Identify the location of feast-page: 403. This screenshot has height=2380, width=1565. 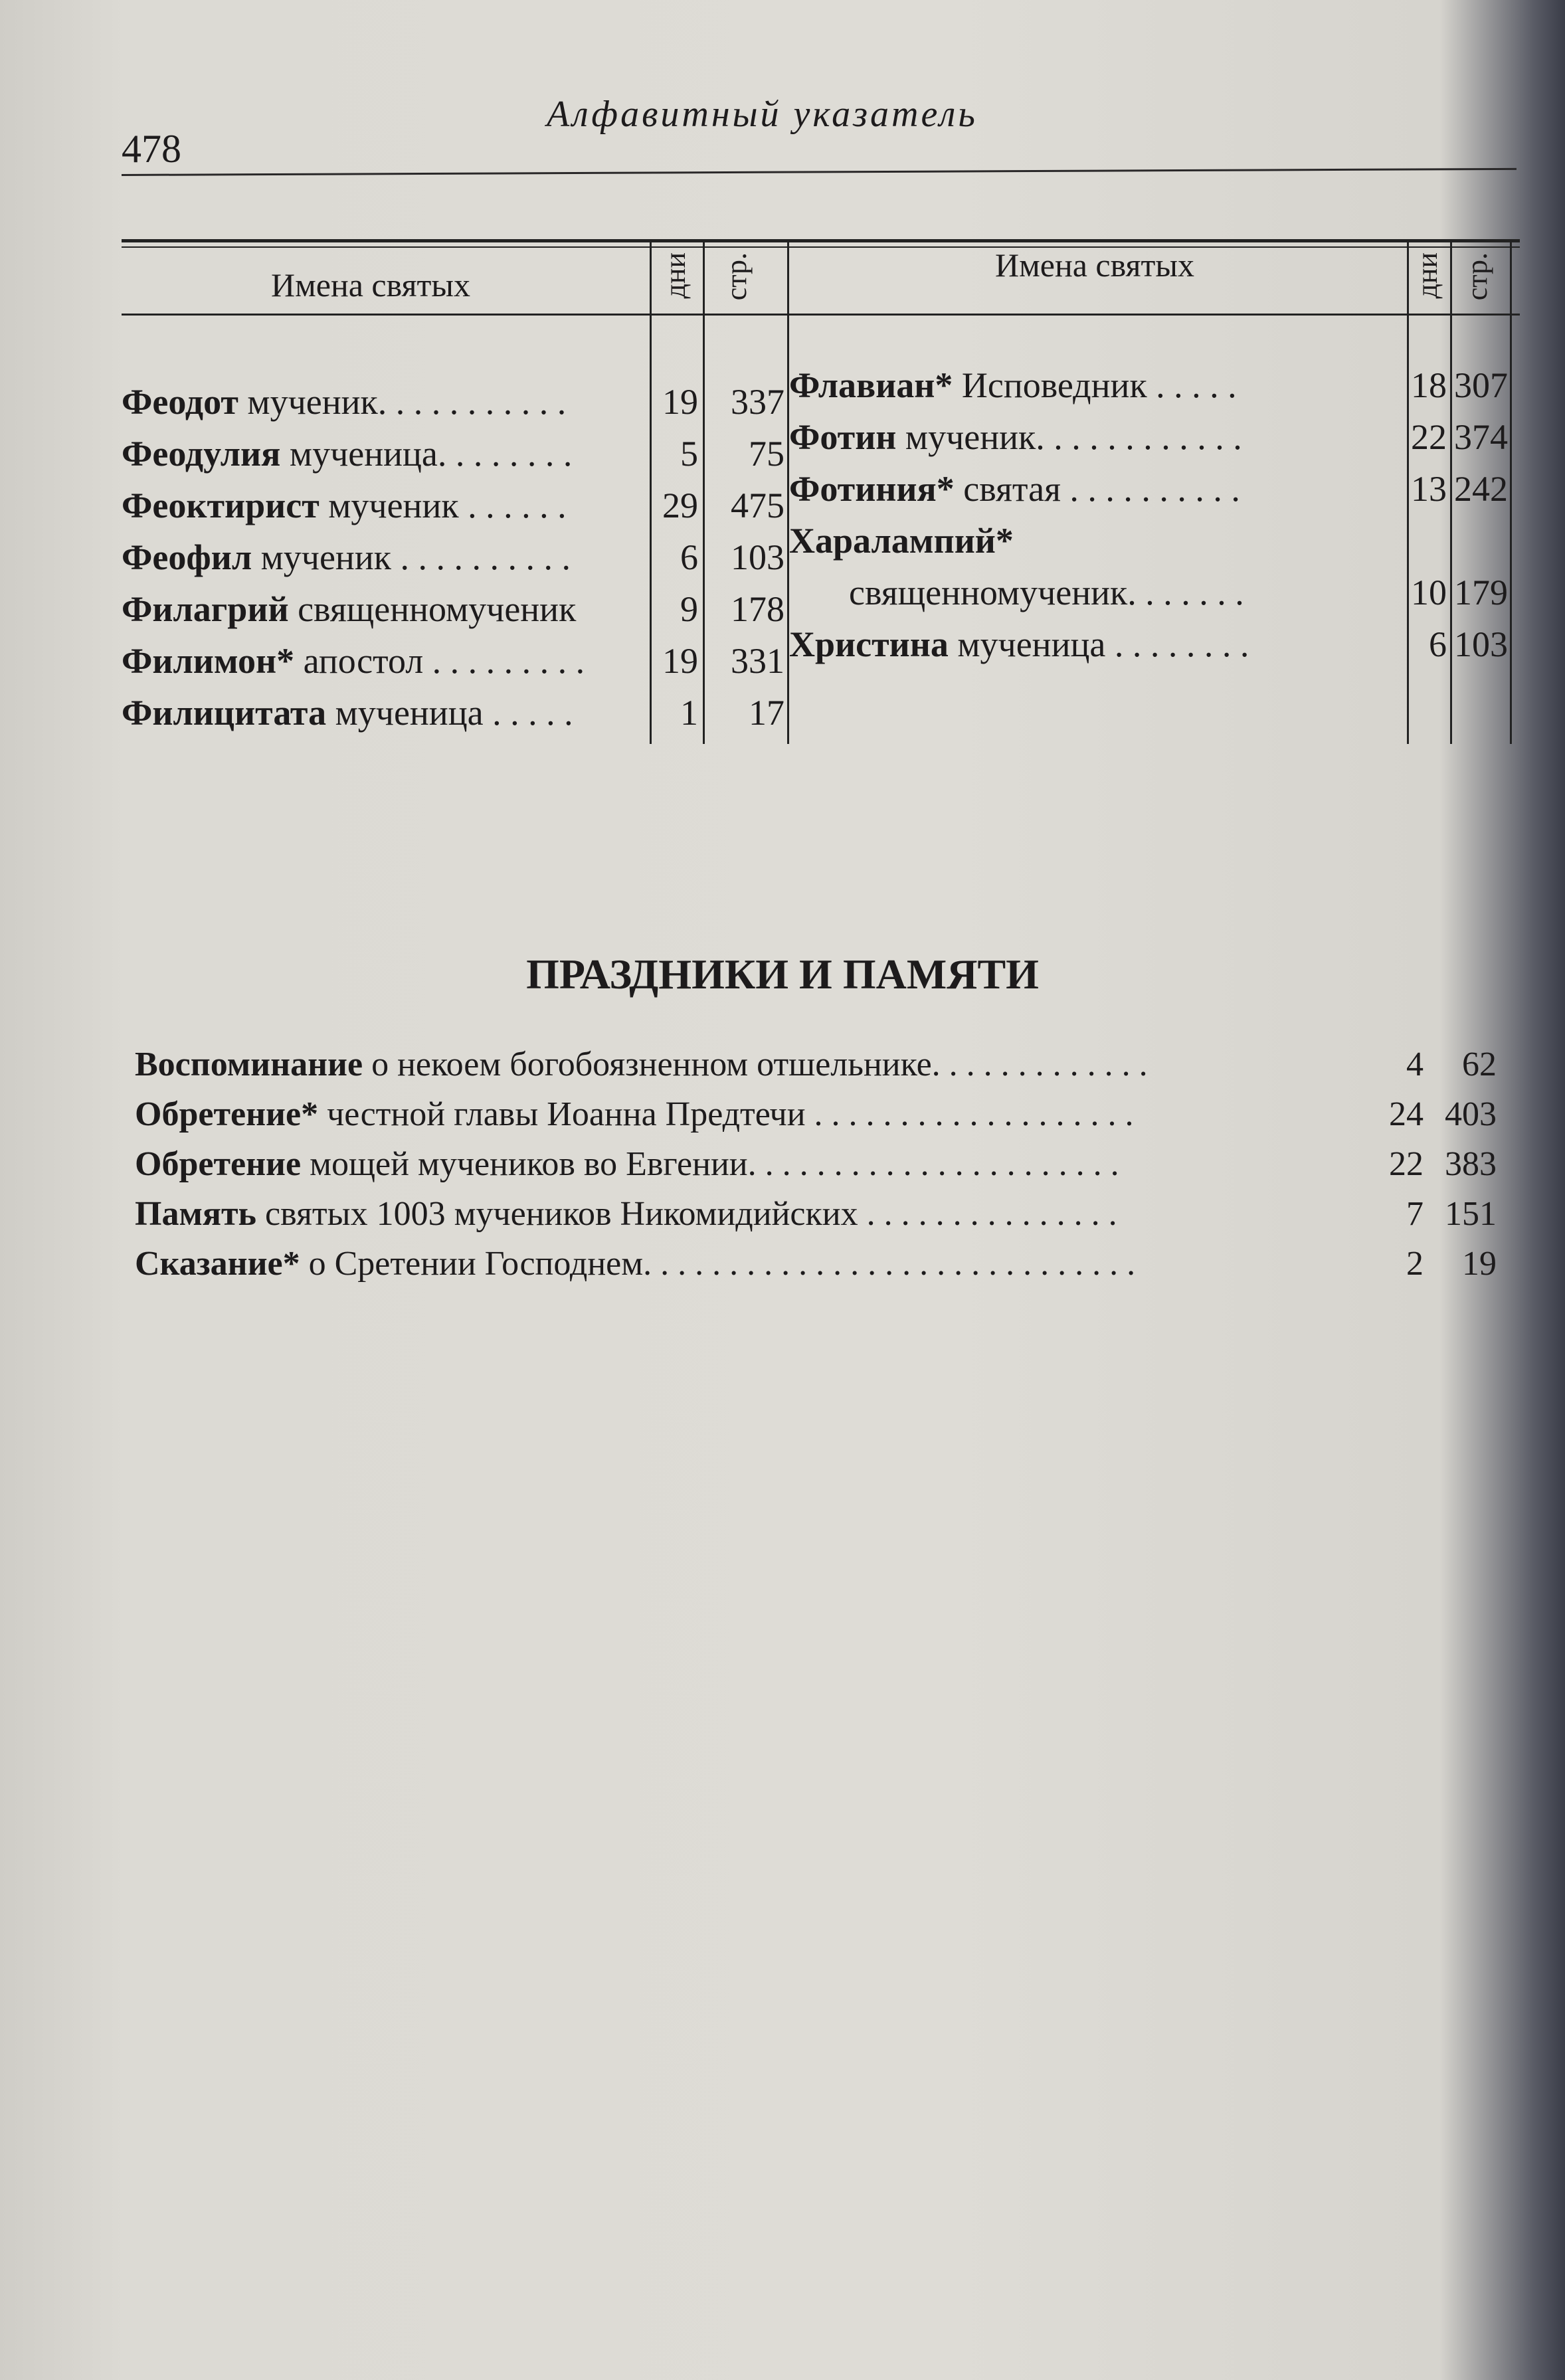
(1471, 1114).